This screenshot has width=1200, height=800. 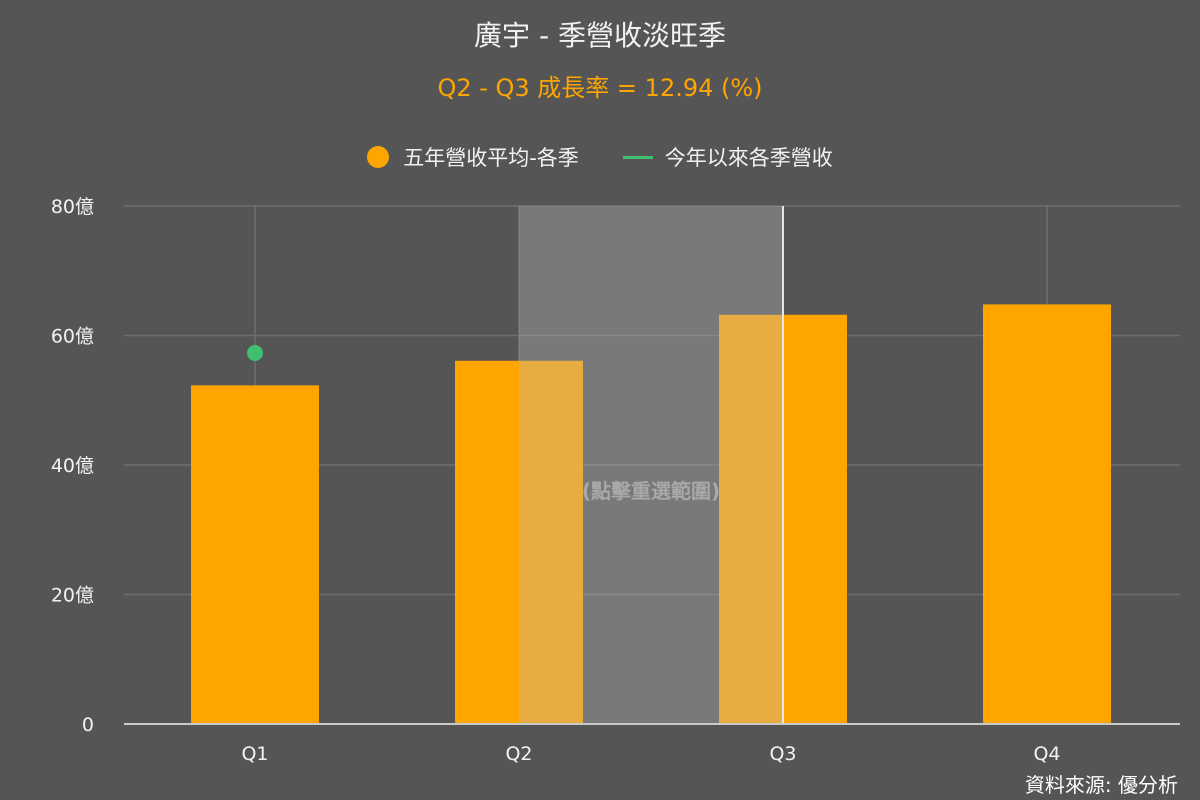 I want to click on x-tick-label: Q4, so click(x=1046, y=754).